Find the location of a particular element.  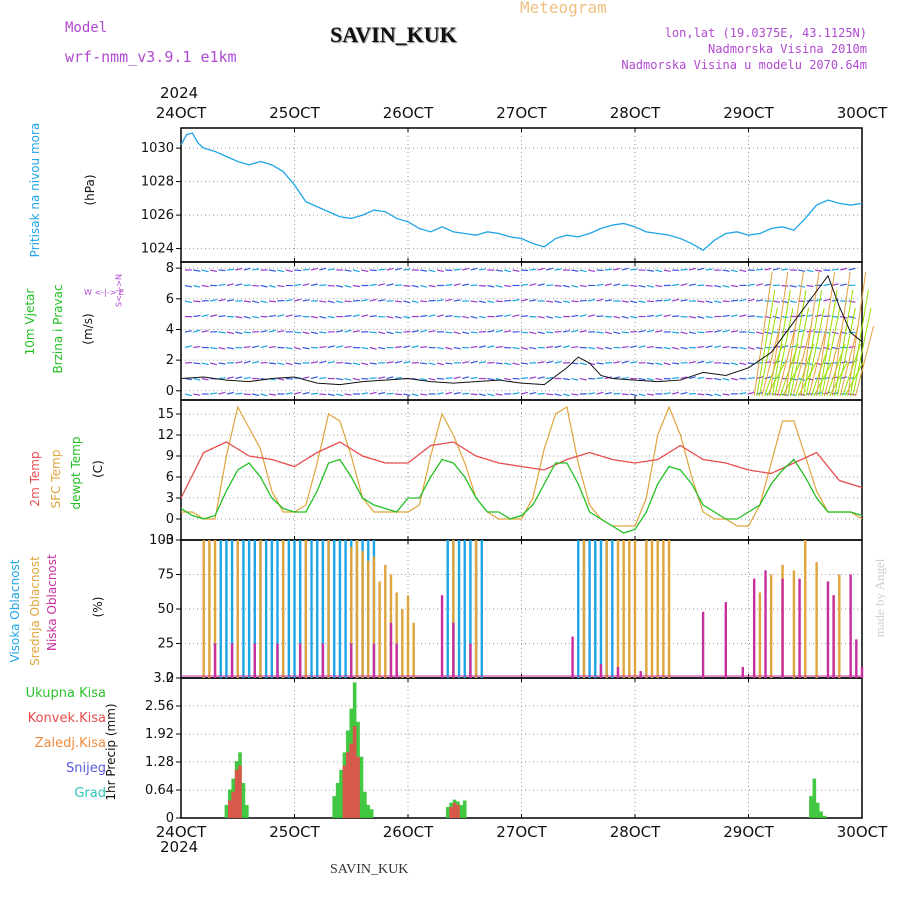

precip-unit: 1hr Precip (mm) is located at coordinates (111, 752).